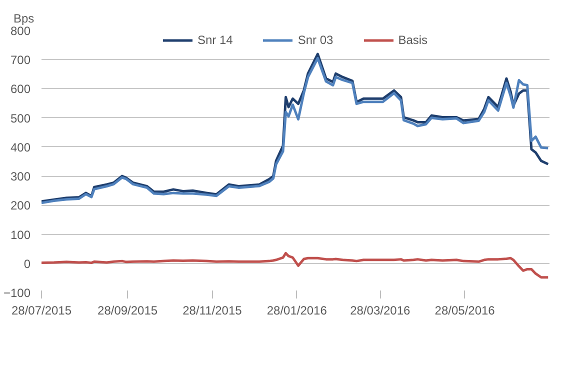  I want to click on x-tick-label: 28/09/2015, so click(128, 311).